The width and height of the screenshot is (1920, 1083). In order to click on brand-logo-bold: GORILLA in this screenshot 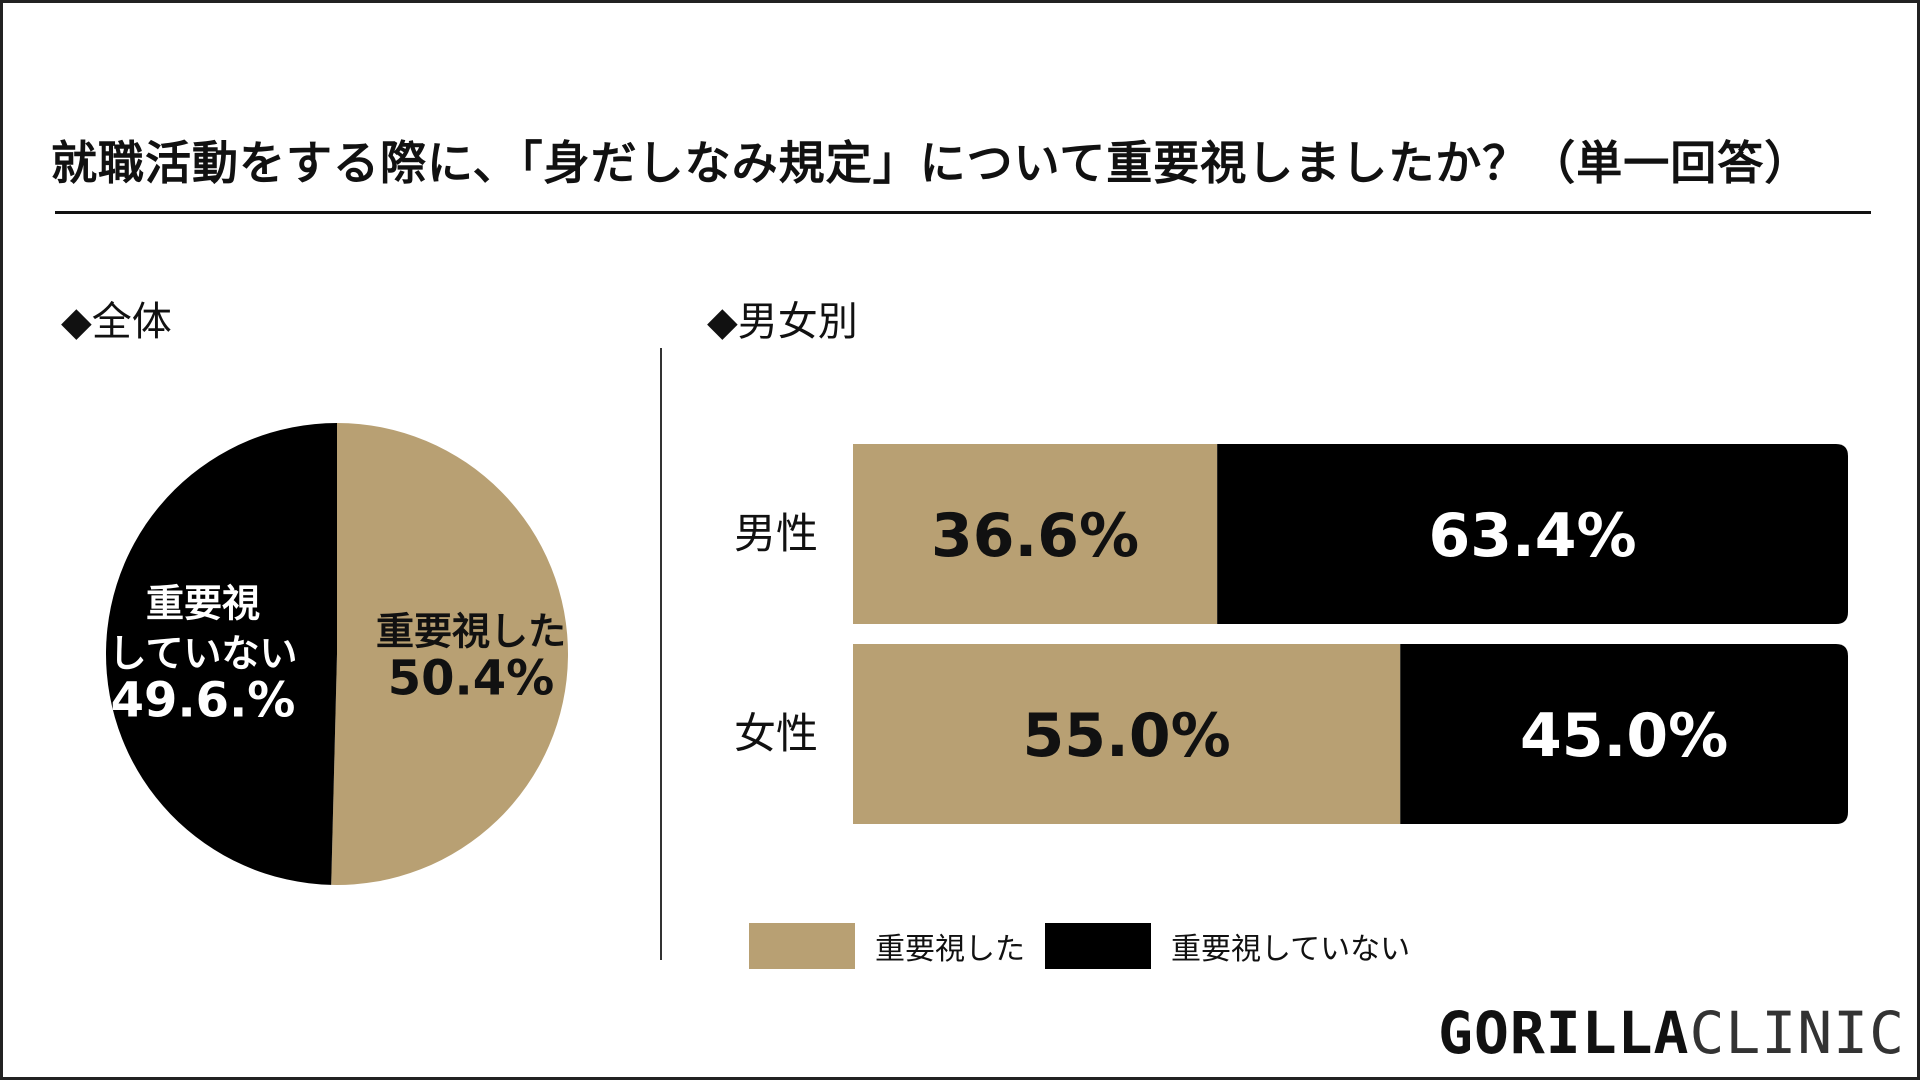, I will do `click(1564, 1033)`.